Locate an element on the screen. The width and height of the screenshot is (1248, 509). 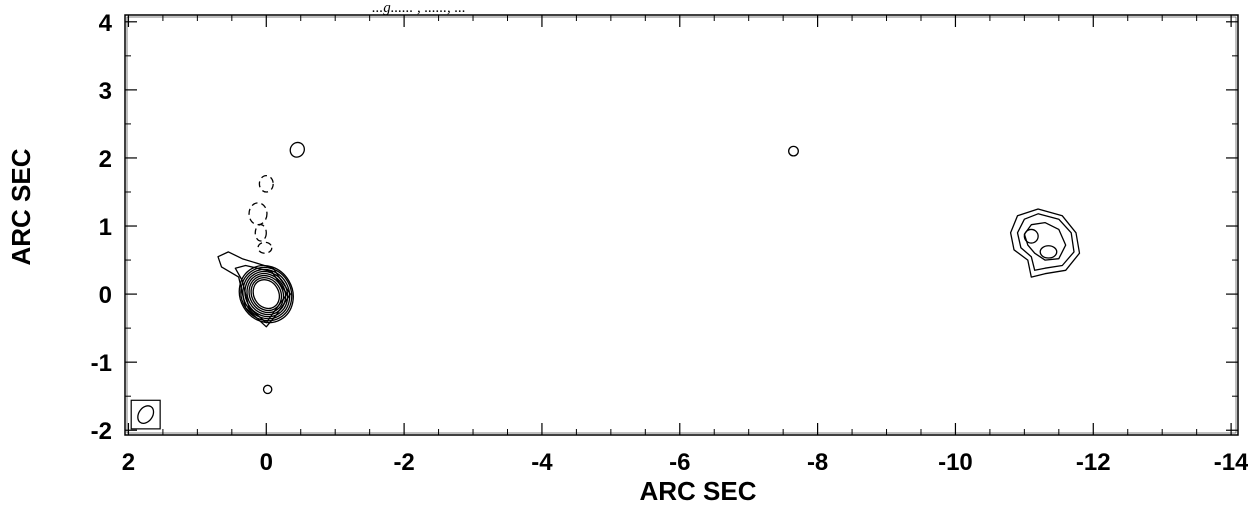
x-tick-label: -14 is located at coordinates (1231, 462).